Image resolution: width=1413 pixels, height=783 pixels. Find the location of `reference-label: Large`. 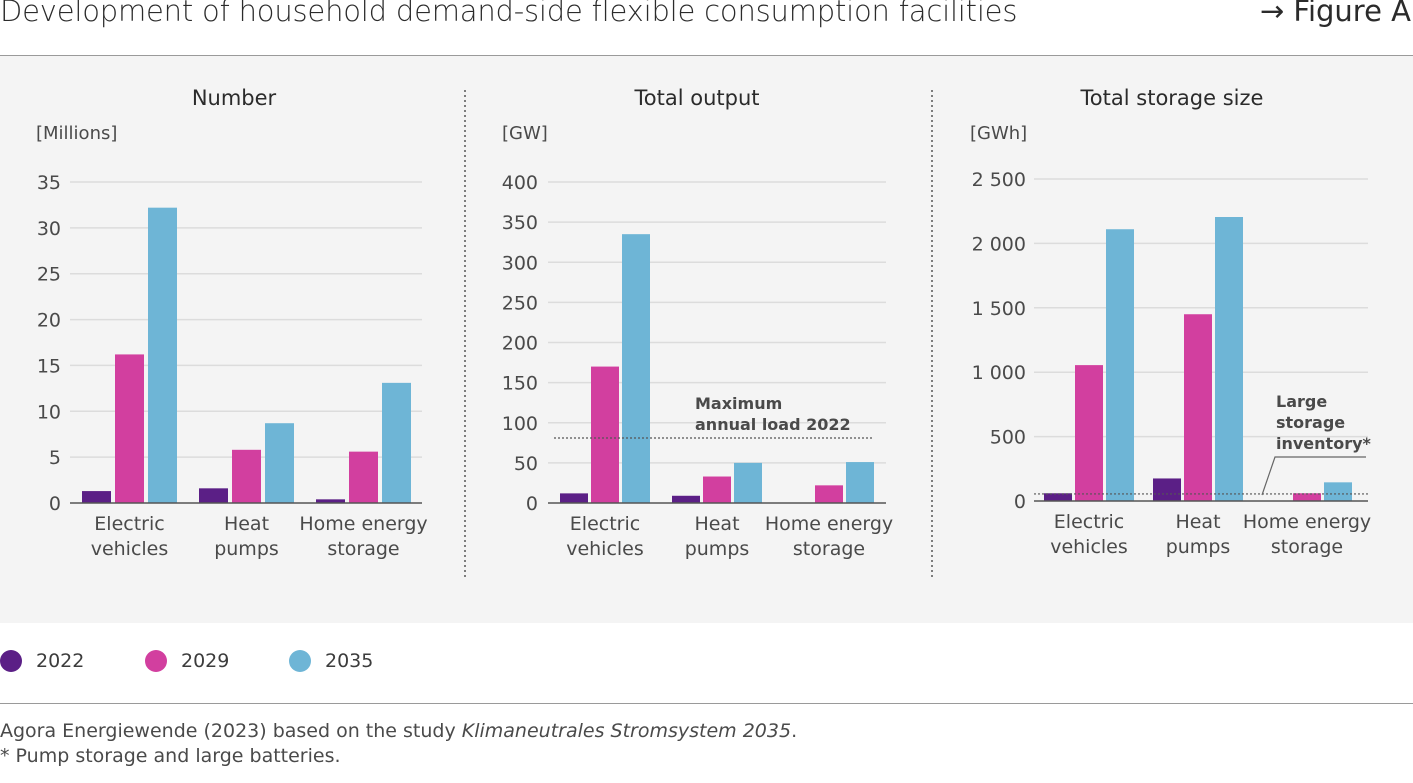

reference-label: Large is located at coordinates (1301, 401).